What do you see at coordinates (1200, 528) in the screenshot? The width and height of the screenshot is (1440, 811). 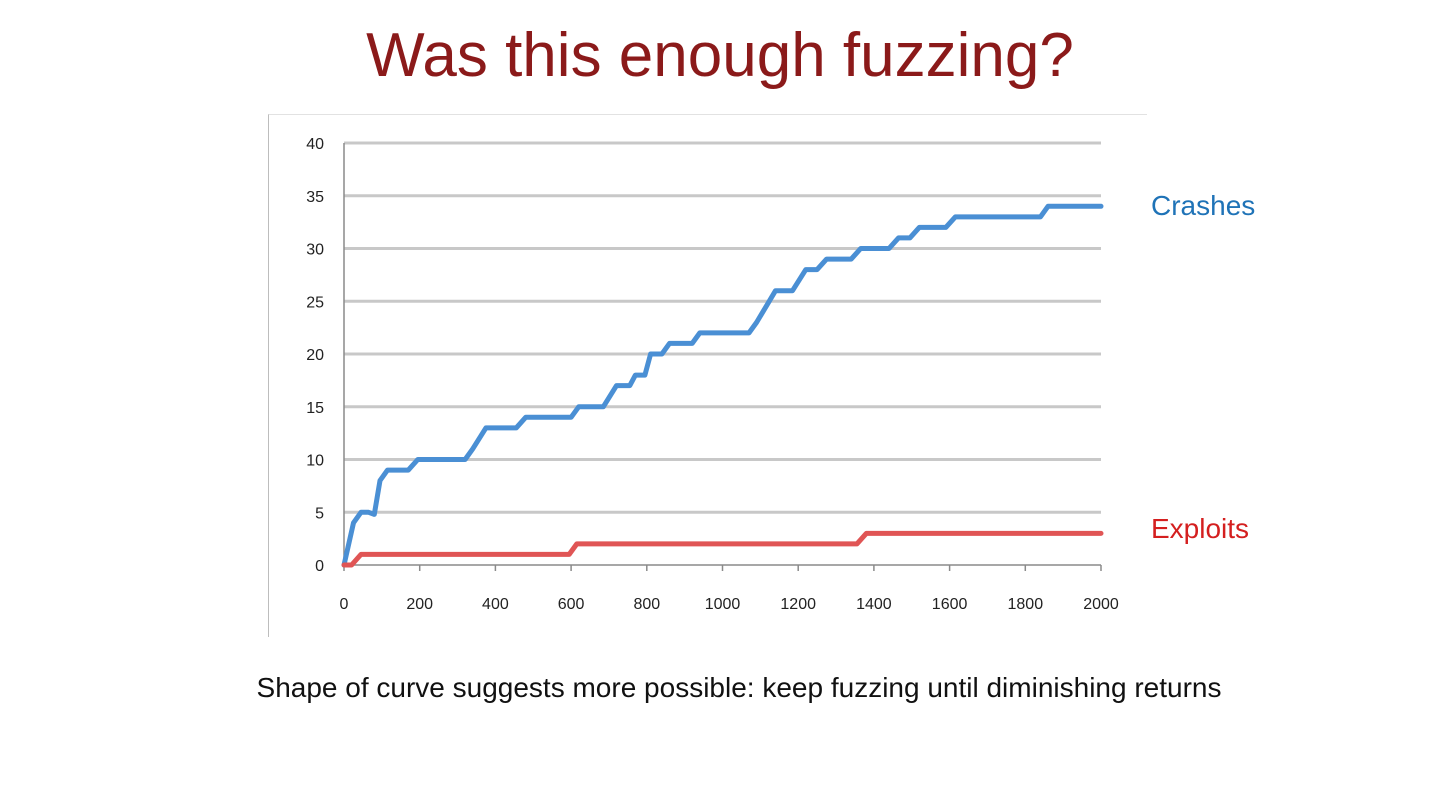 I see `series-label-exploits: Exploits` at bounding box center [1200, 528].